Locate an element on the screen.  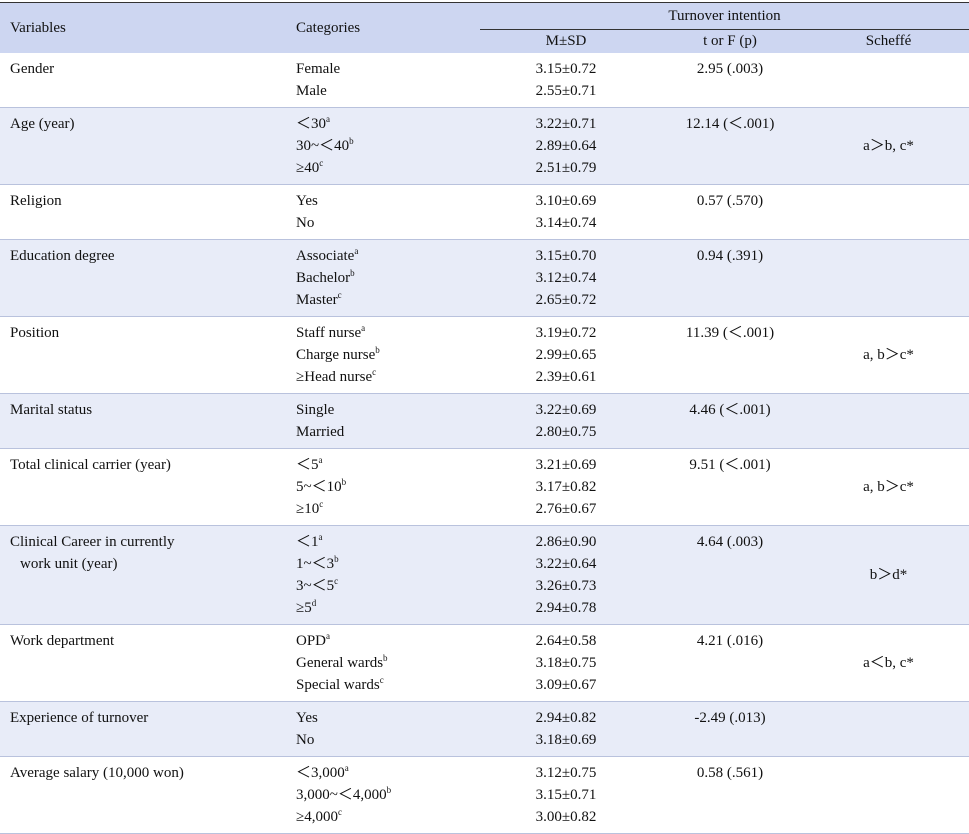
header-row: M±SD t or F (p) Scheffé is located at coordinates (484, 41).